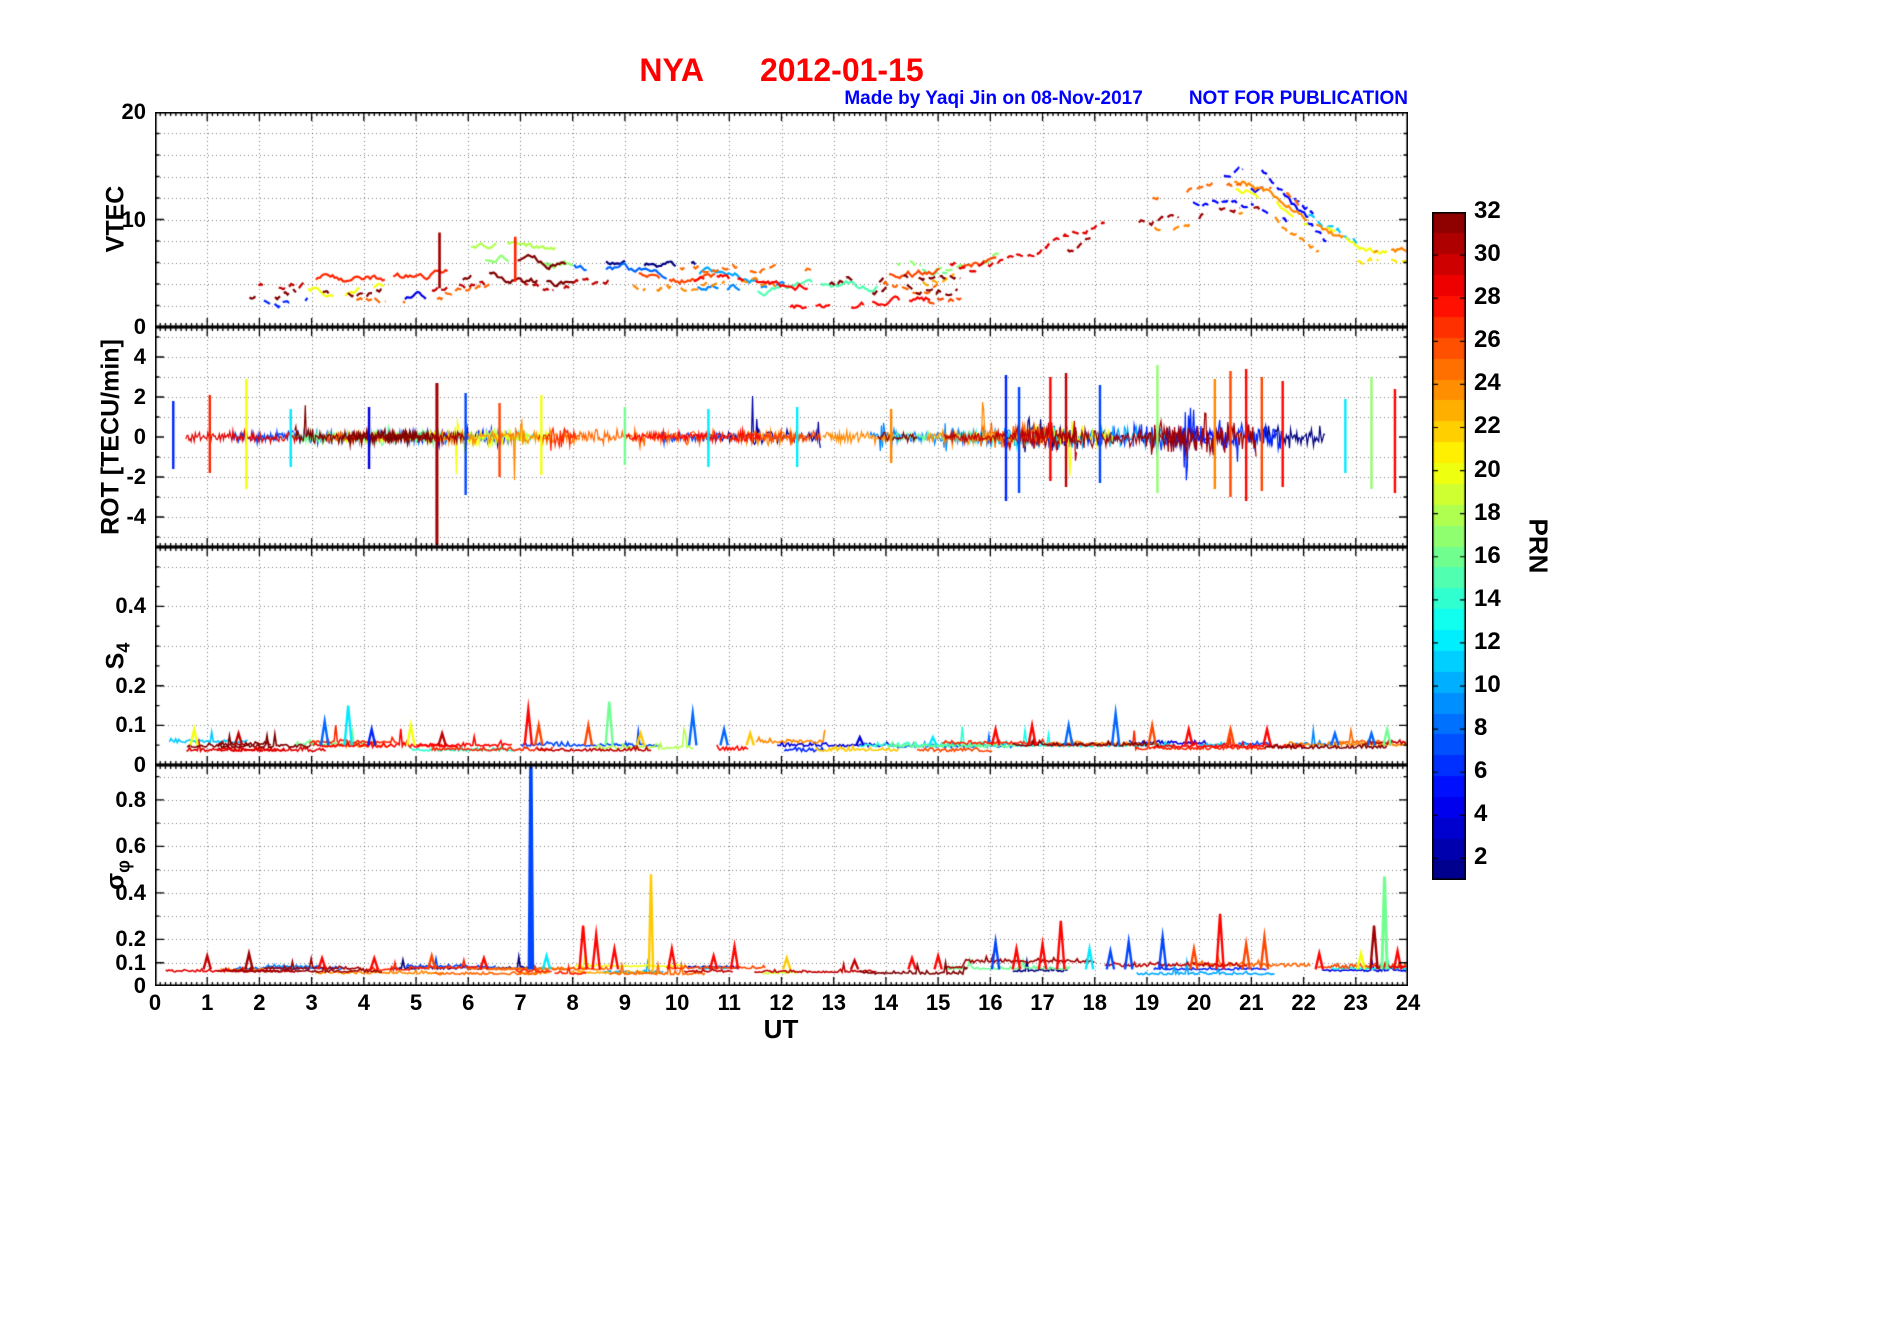 The height and width of the screenshot is (1330, 1904). What do you see at coordinates (1042, 1002) in the screenshot?
I see `x-tick-label: 17` at bounding box center [1042, 1002].